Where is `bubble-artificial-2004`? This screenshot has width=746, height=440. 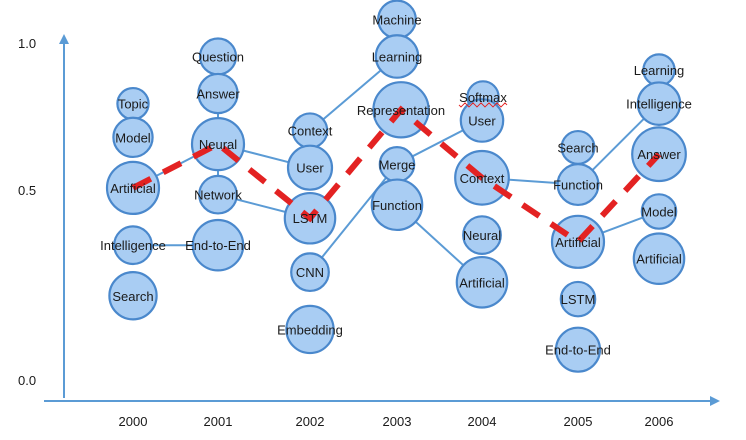
bubble-artificial-2004 is located at coordinates (482, 282).